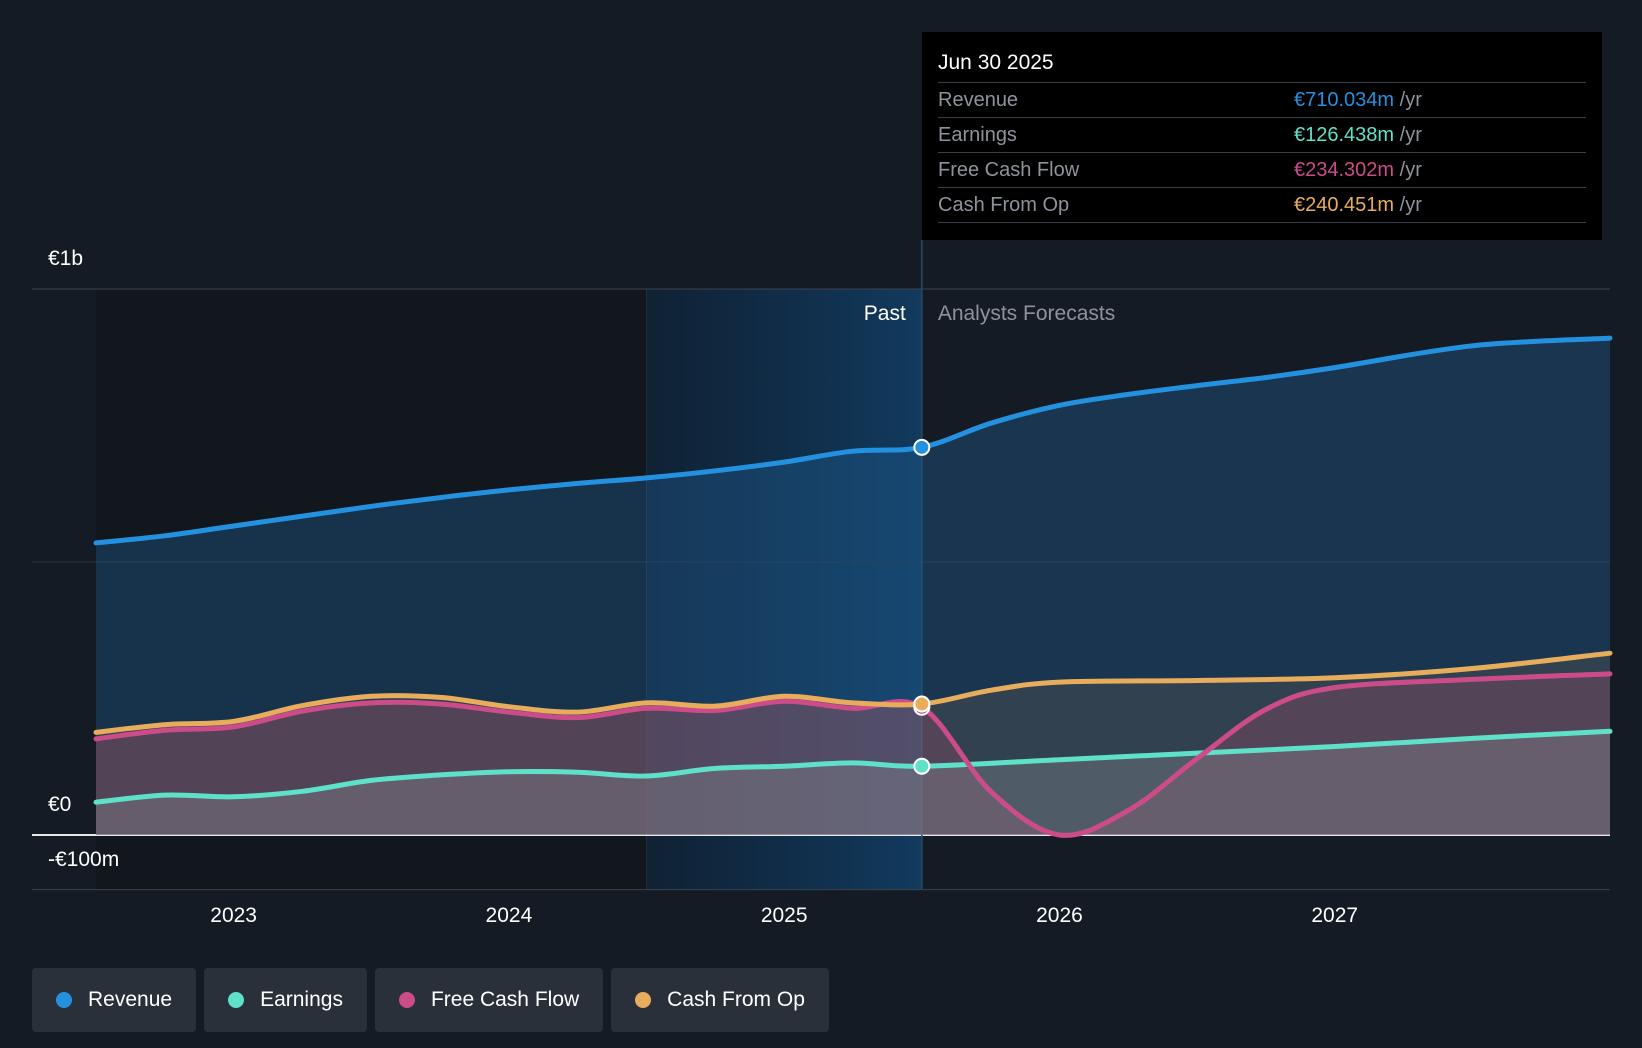  Describe the element at coordinates (784, 915) in the screenshot. I see `x-tick-label: 2025` at that location.